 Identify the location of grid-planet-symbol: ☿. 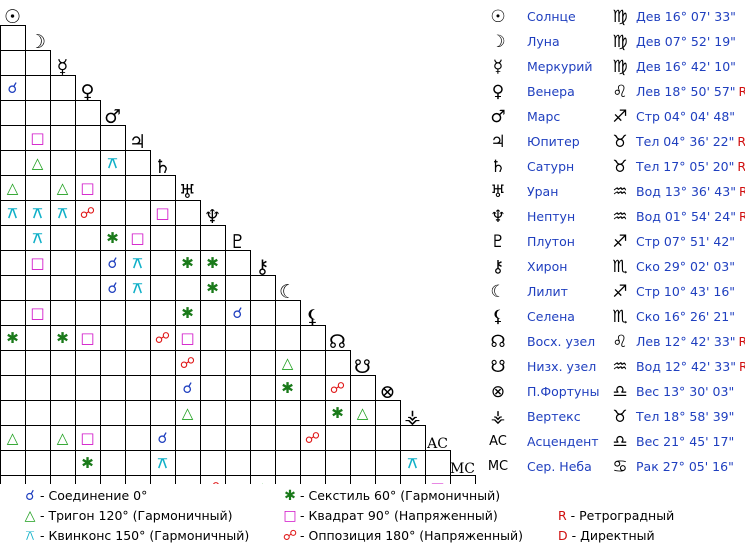
(63, 67).